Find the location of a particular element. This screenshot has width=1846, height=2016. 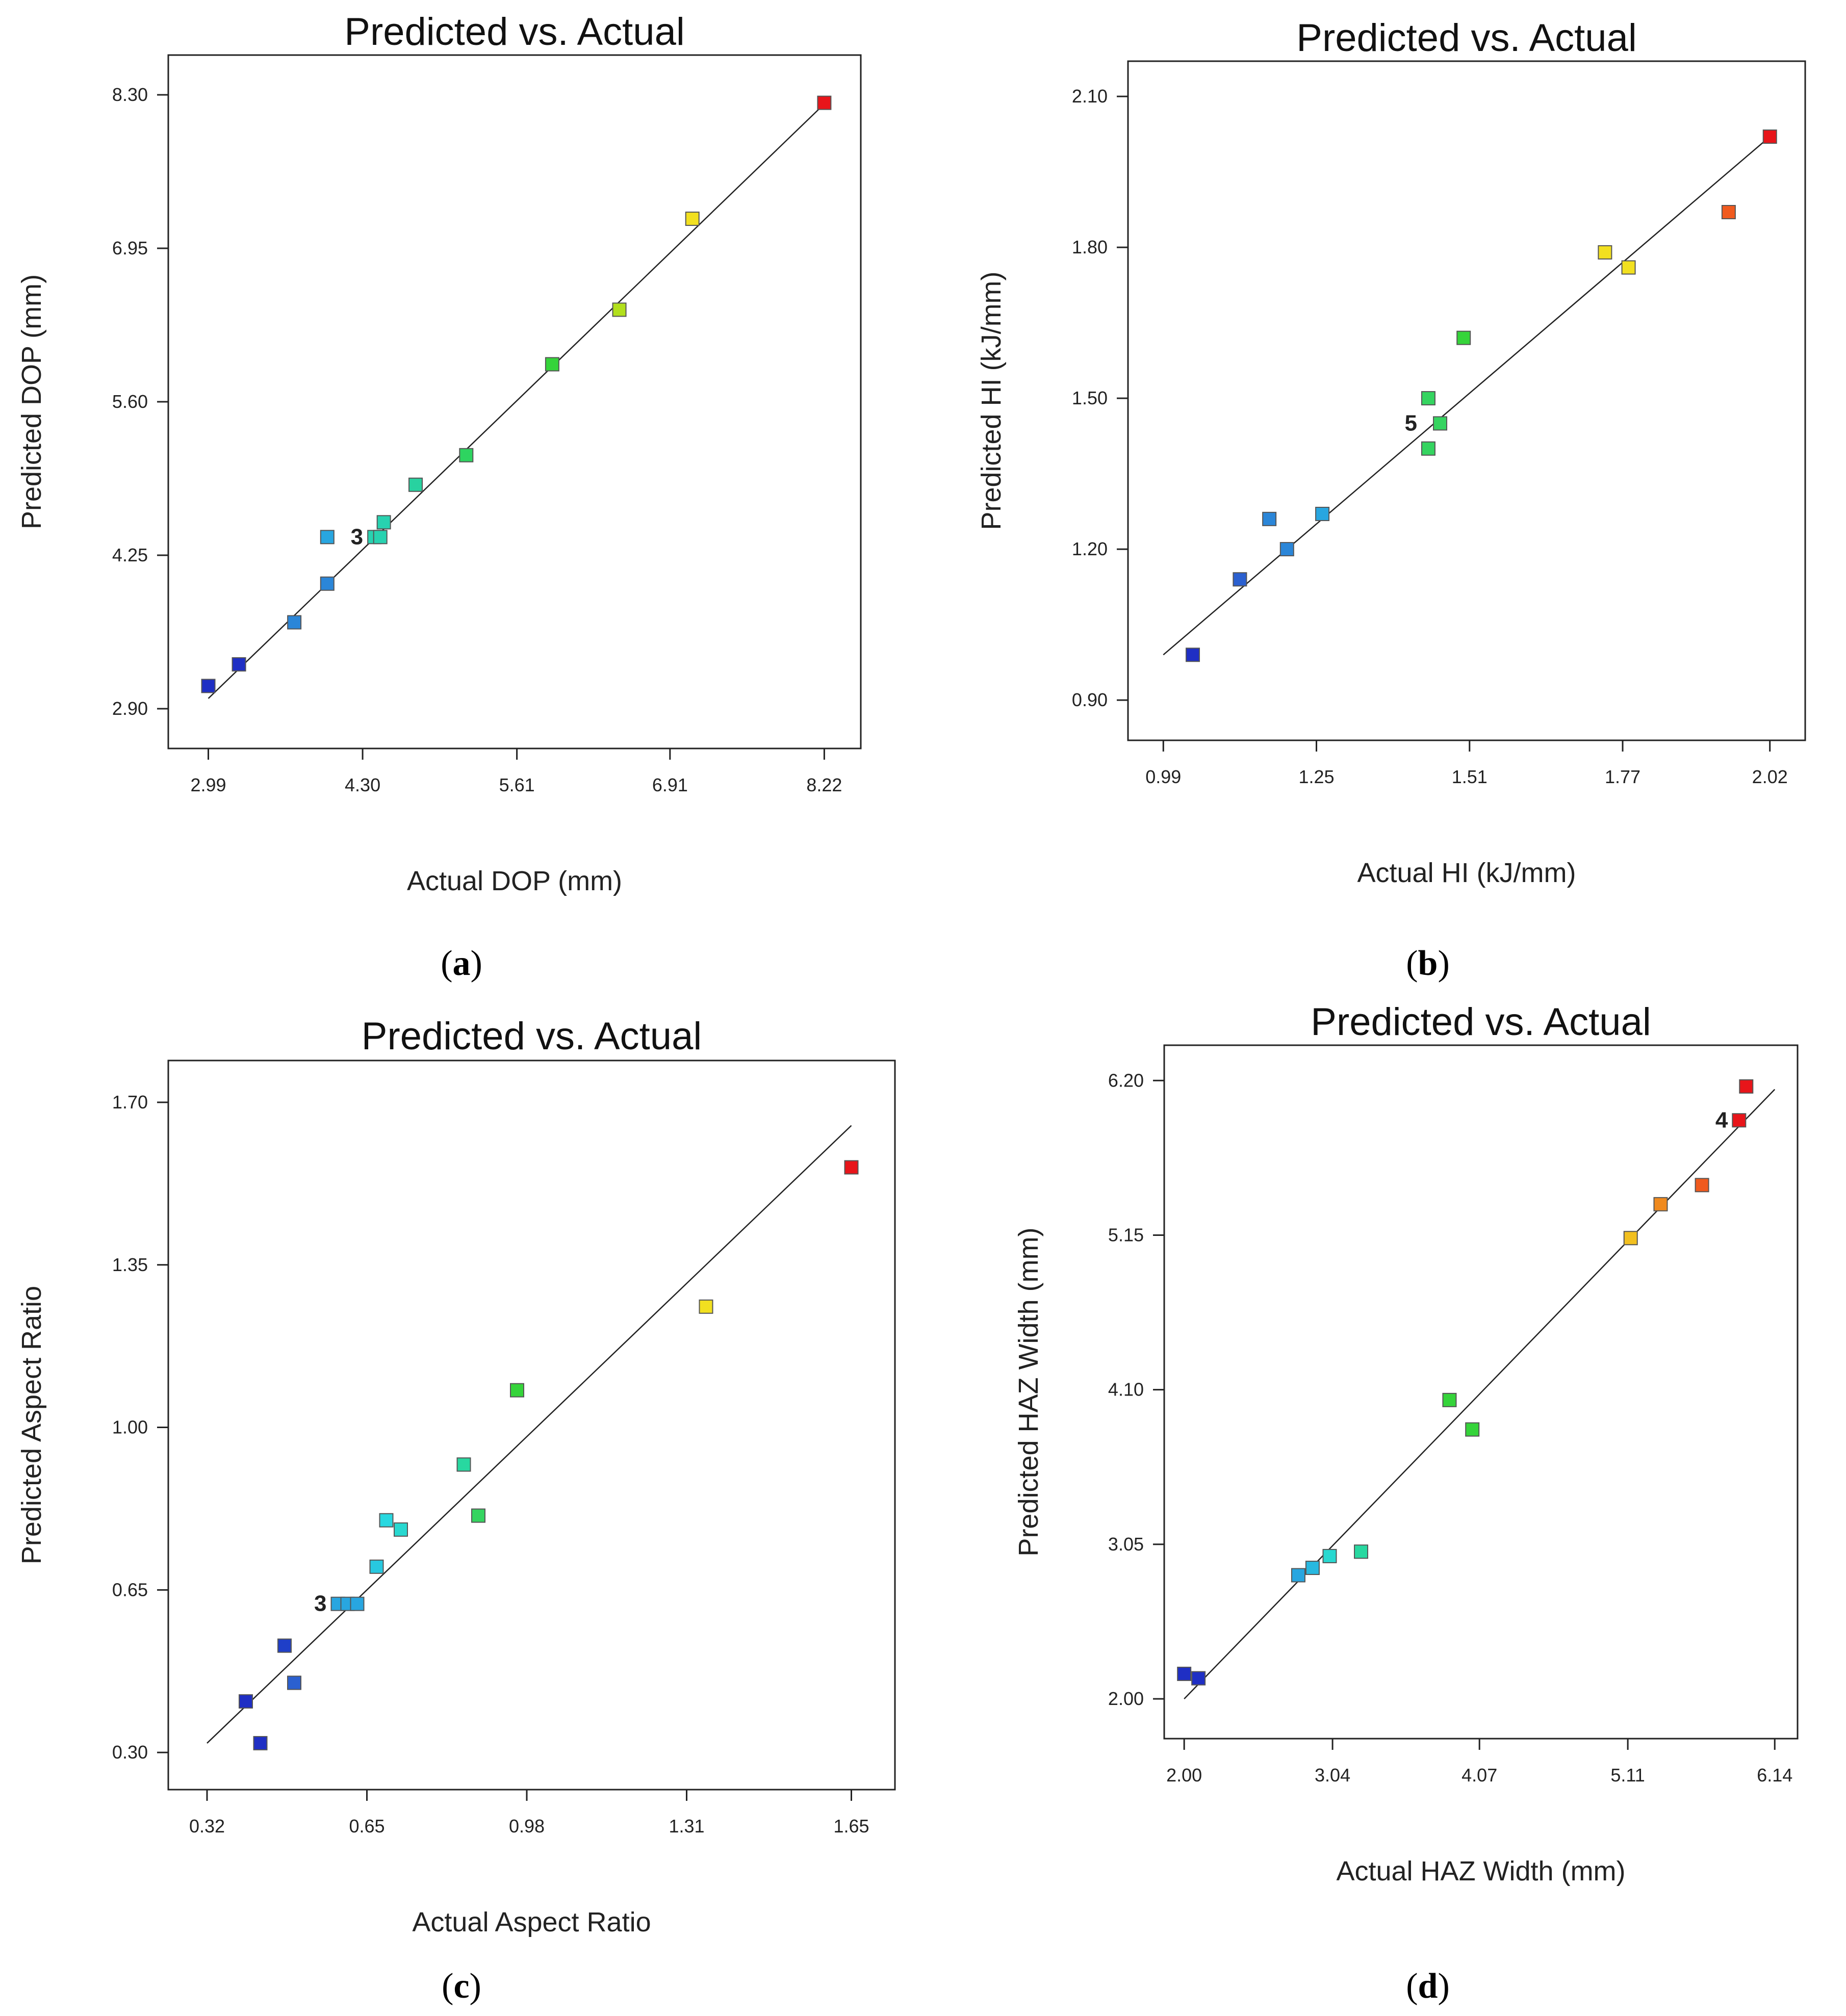

y-axis-label: Predicted HAZ Width (mm) is located at coordinates (1028, 1391).